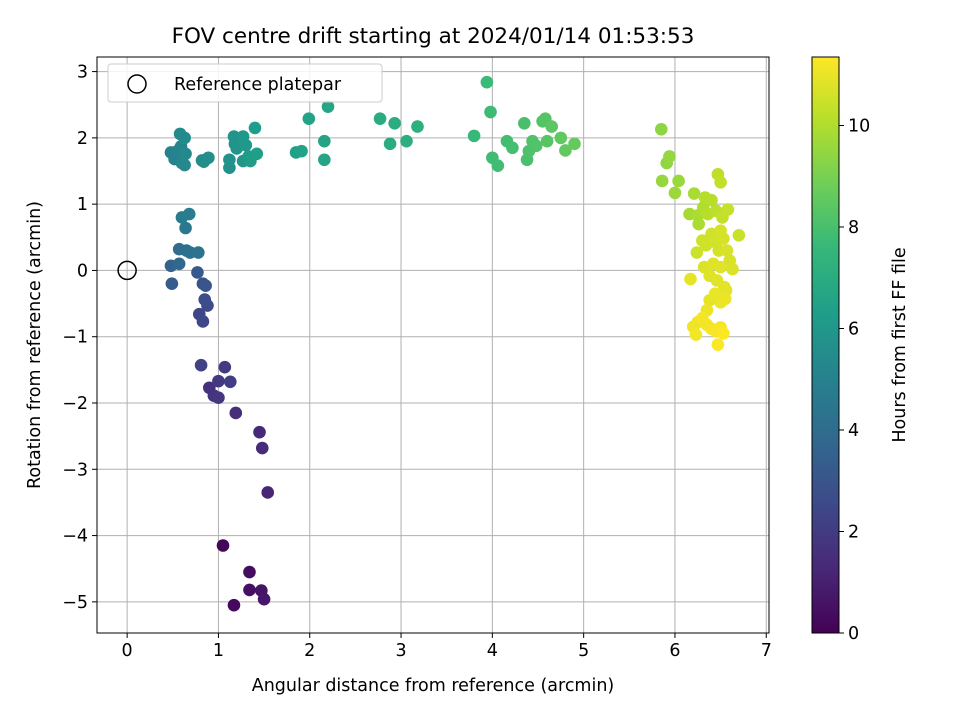  I want to click on colorbar-tick-label: 0, so click(853, 634).